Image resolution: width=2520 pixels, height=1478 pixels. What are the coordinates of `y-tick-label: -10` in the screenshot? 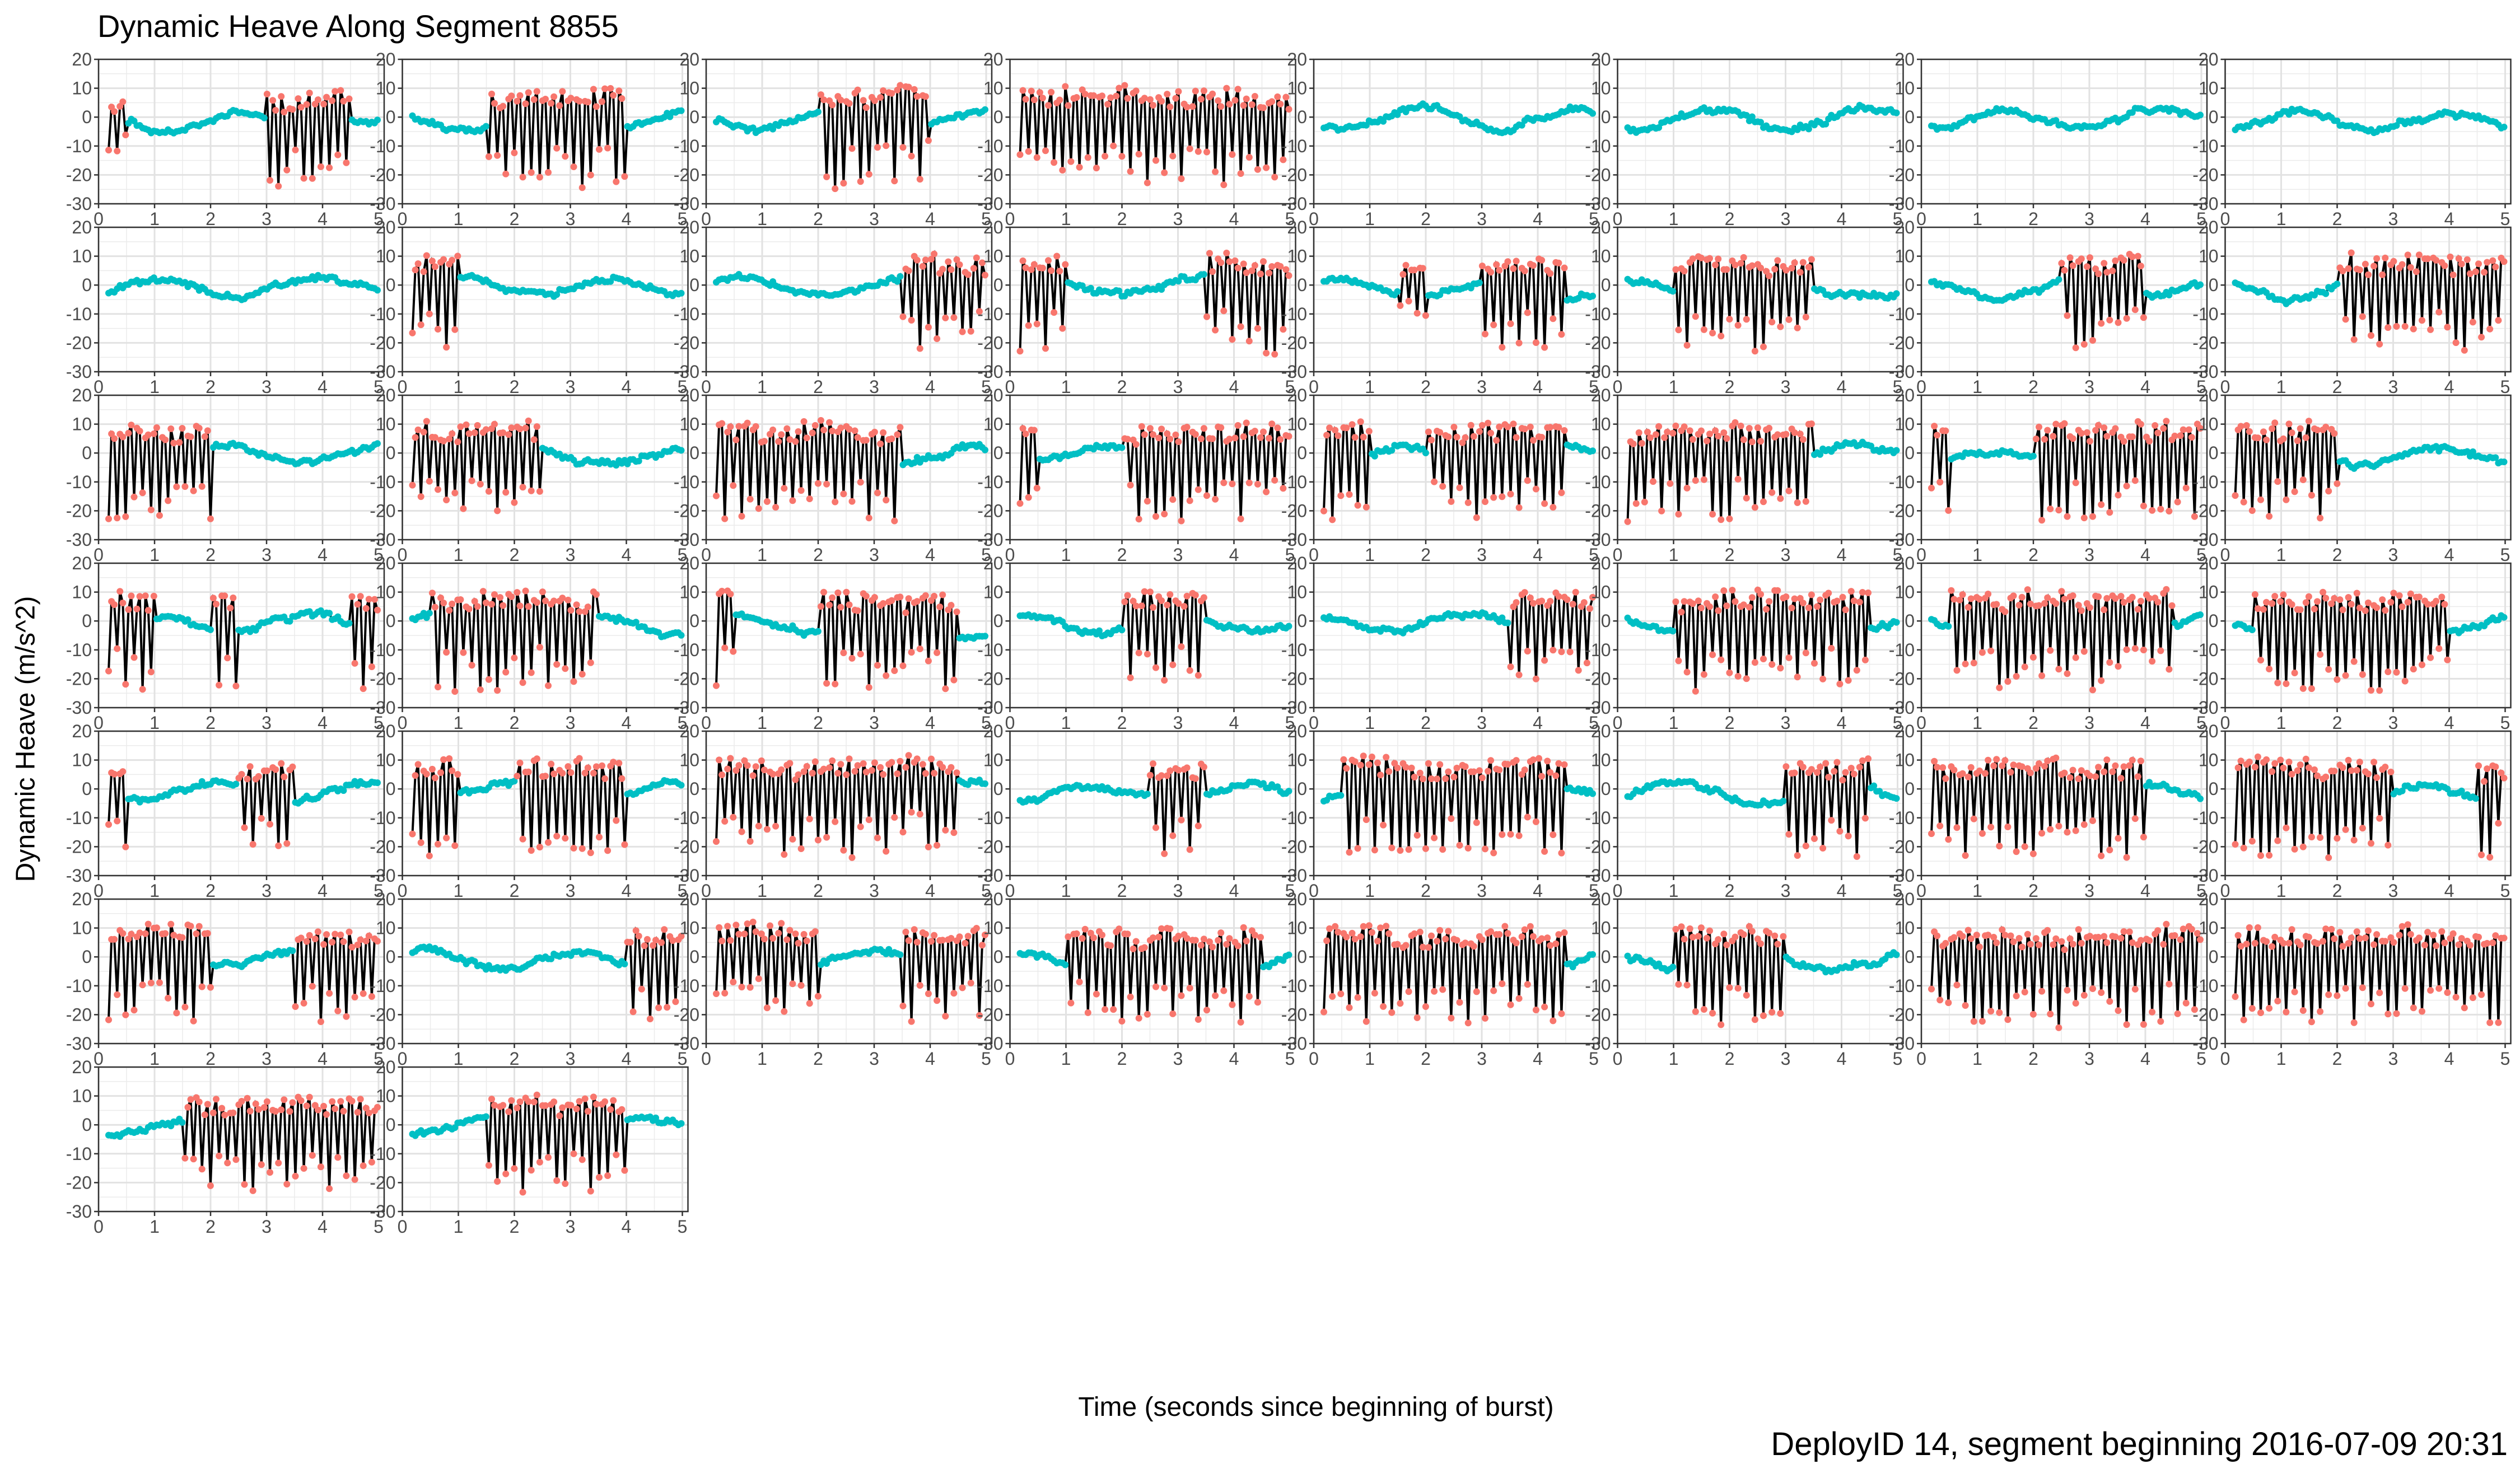 It's located at (1902, 650).